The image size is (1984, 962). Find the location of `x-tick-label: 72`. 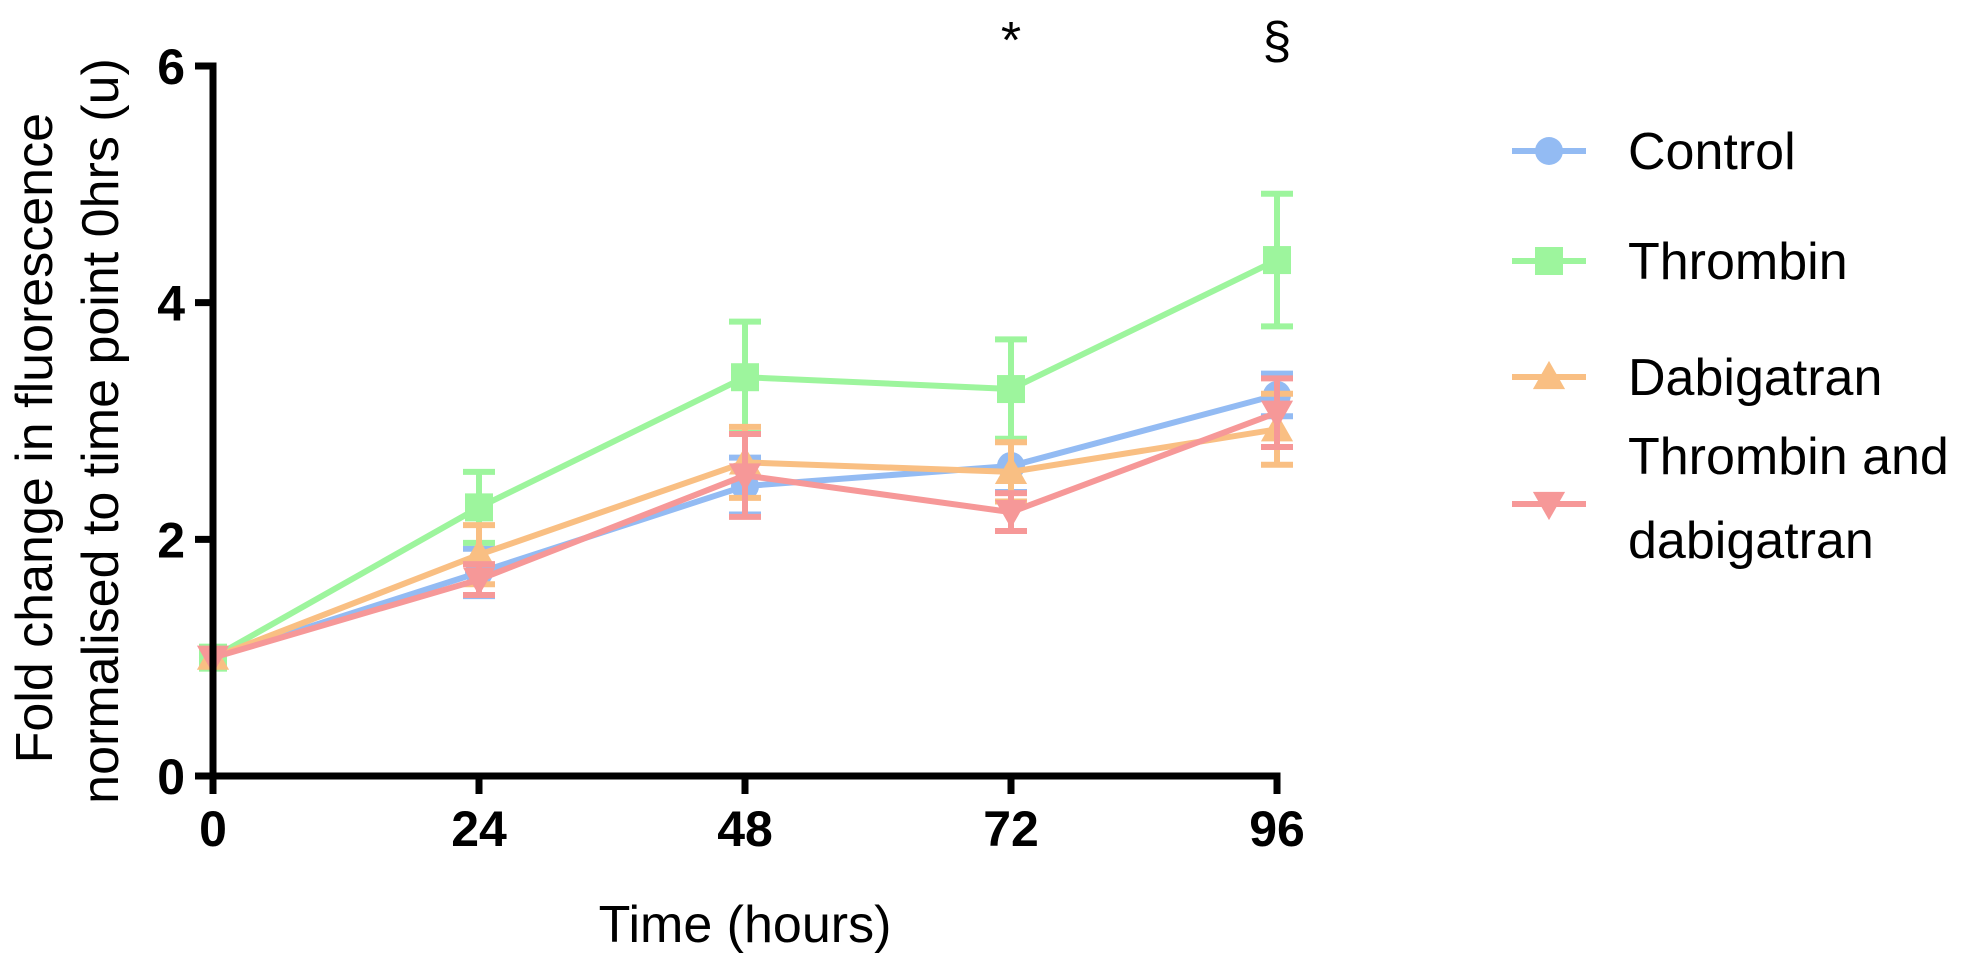

x-tick-label: 72 is located at coordinates (1011, 829).